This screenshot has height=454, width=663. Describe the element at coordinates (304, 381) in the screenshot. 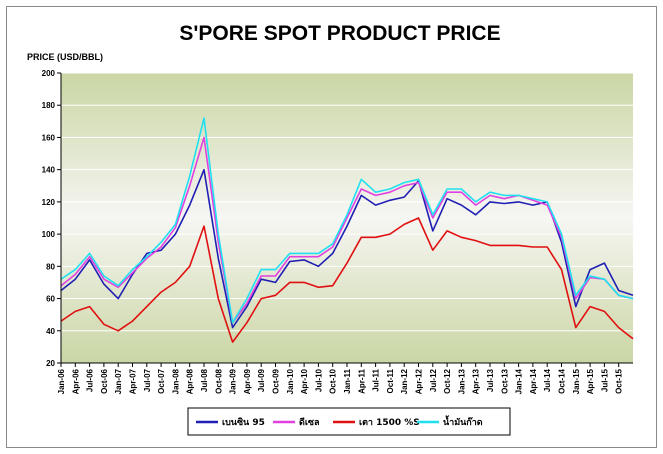

I see `x-tick-label: Apr-10` at that location.